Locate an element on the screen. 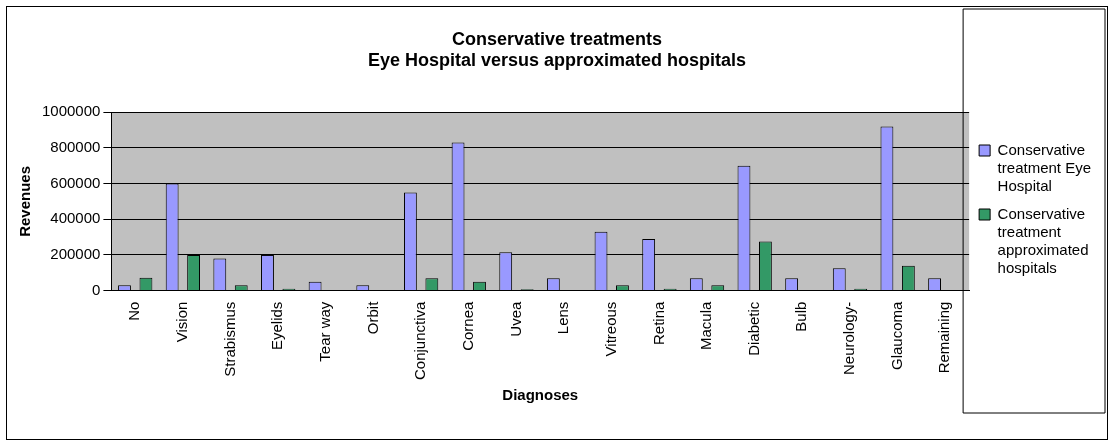 This screenshot has width=1114, height=446. x-tick-label: Glaucoma is located at coordinates (896, 335).